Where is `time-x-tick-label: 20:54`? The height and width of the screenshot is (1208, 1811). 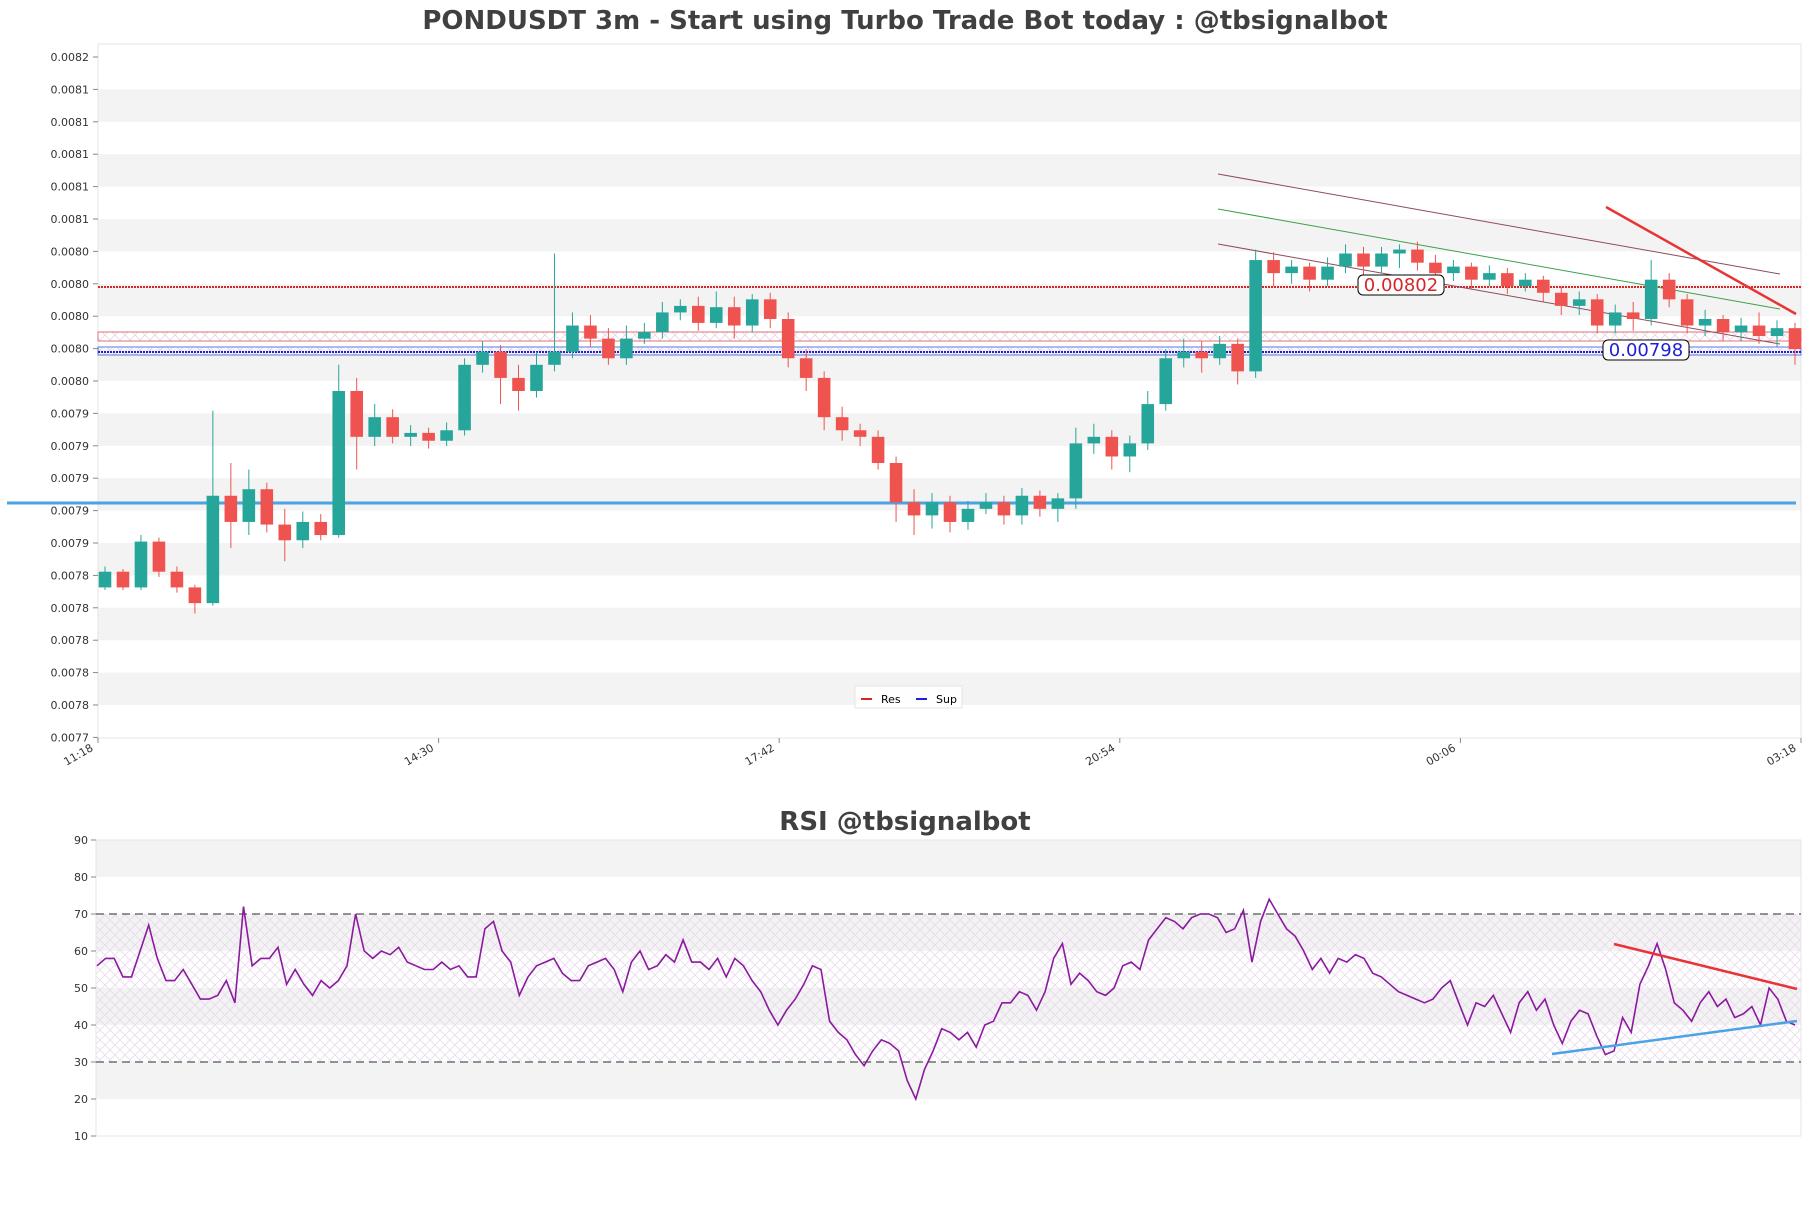
time-x-tick-label: 20:54 is located at coordinates (1100, 754).